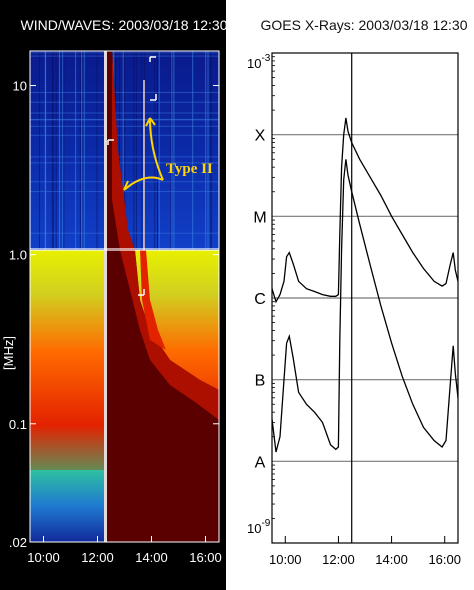  Describe the element at coordinates (260, 462) in the screenshot. I see `class-label: A` at that location.